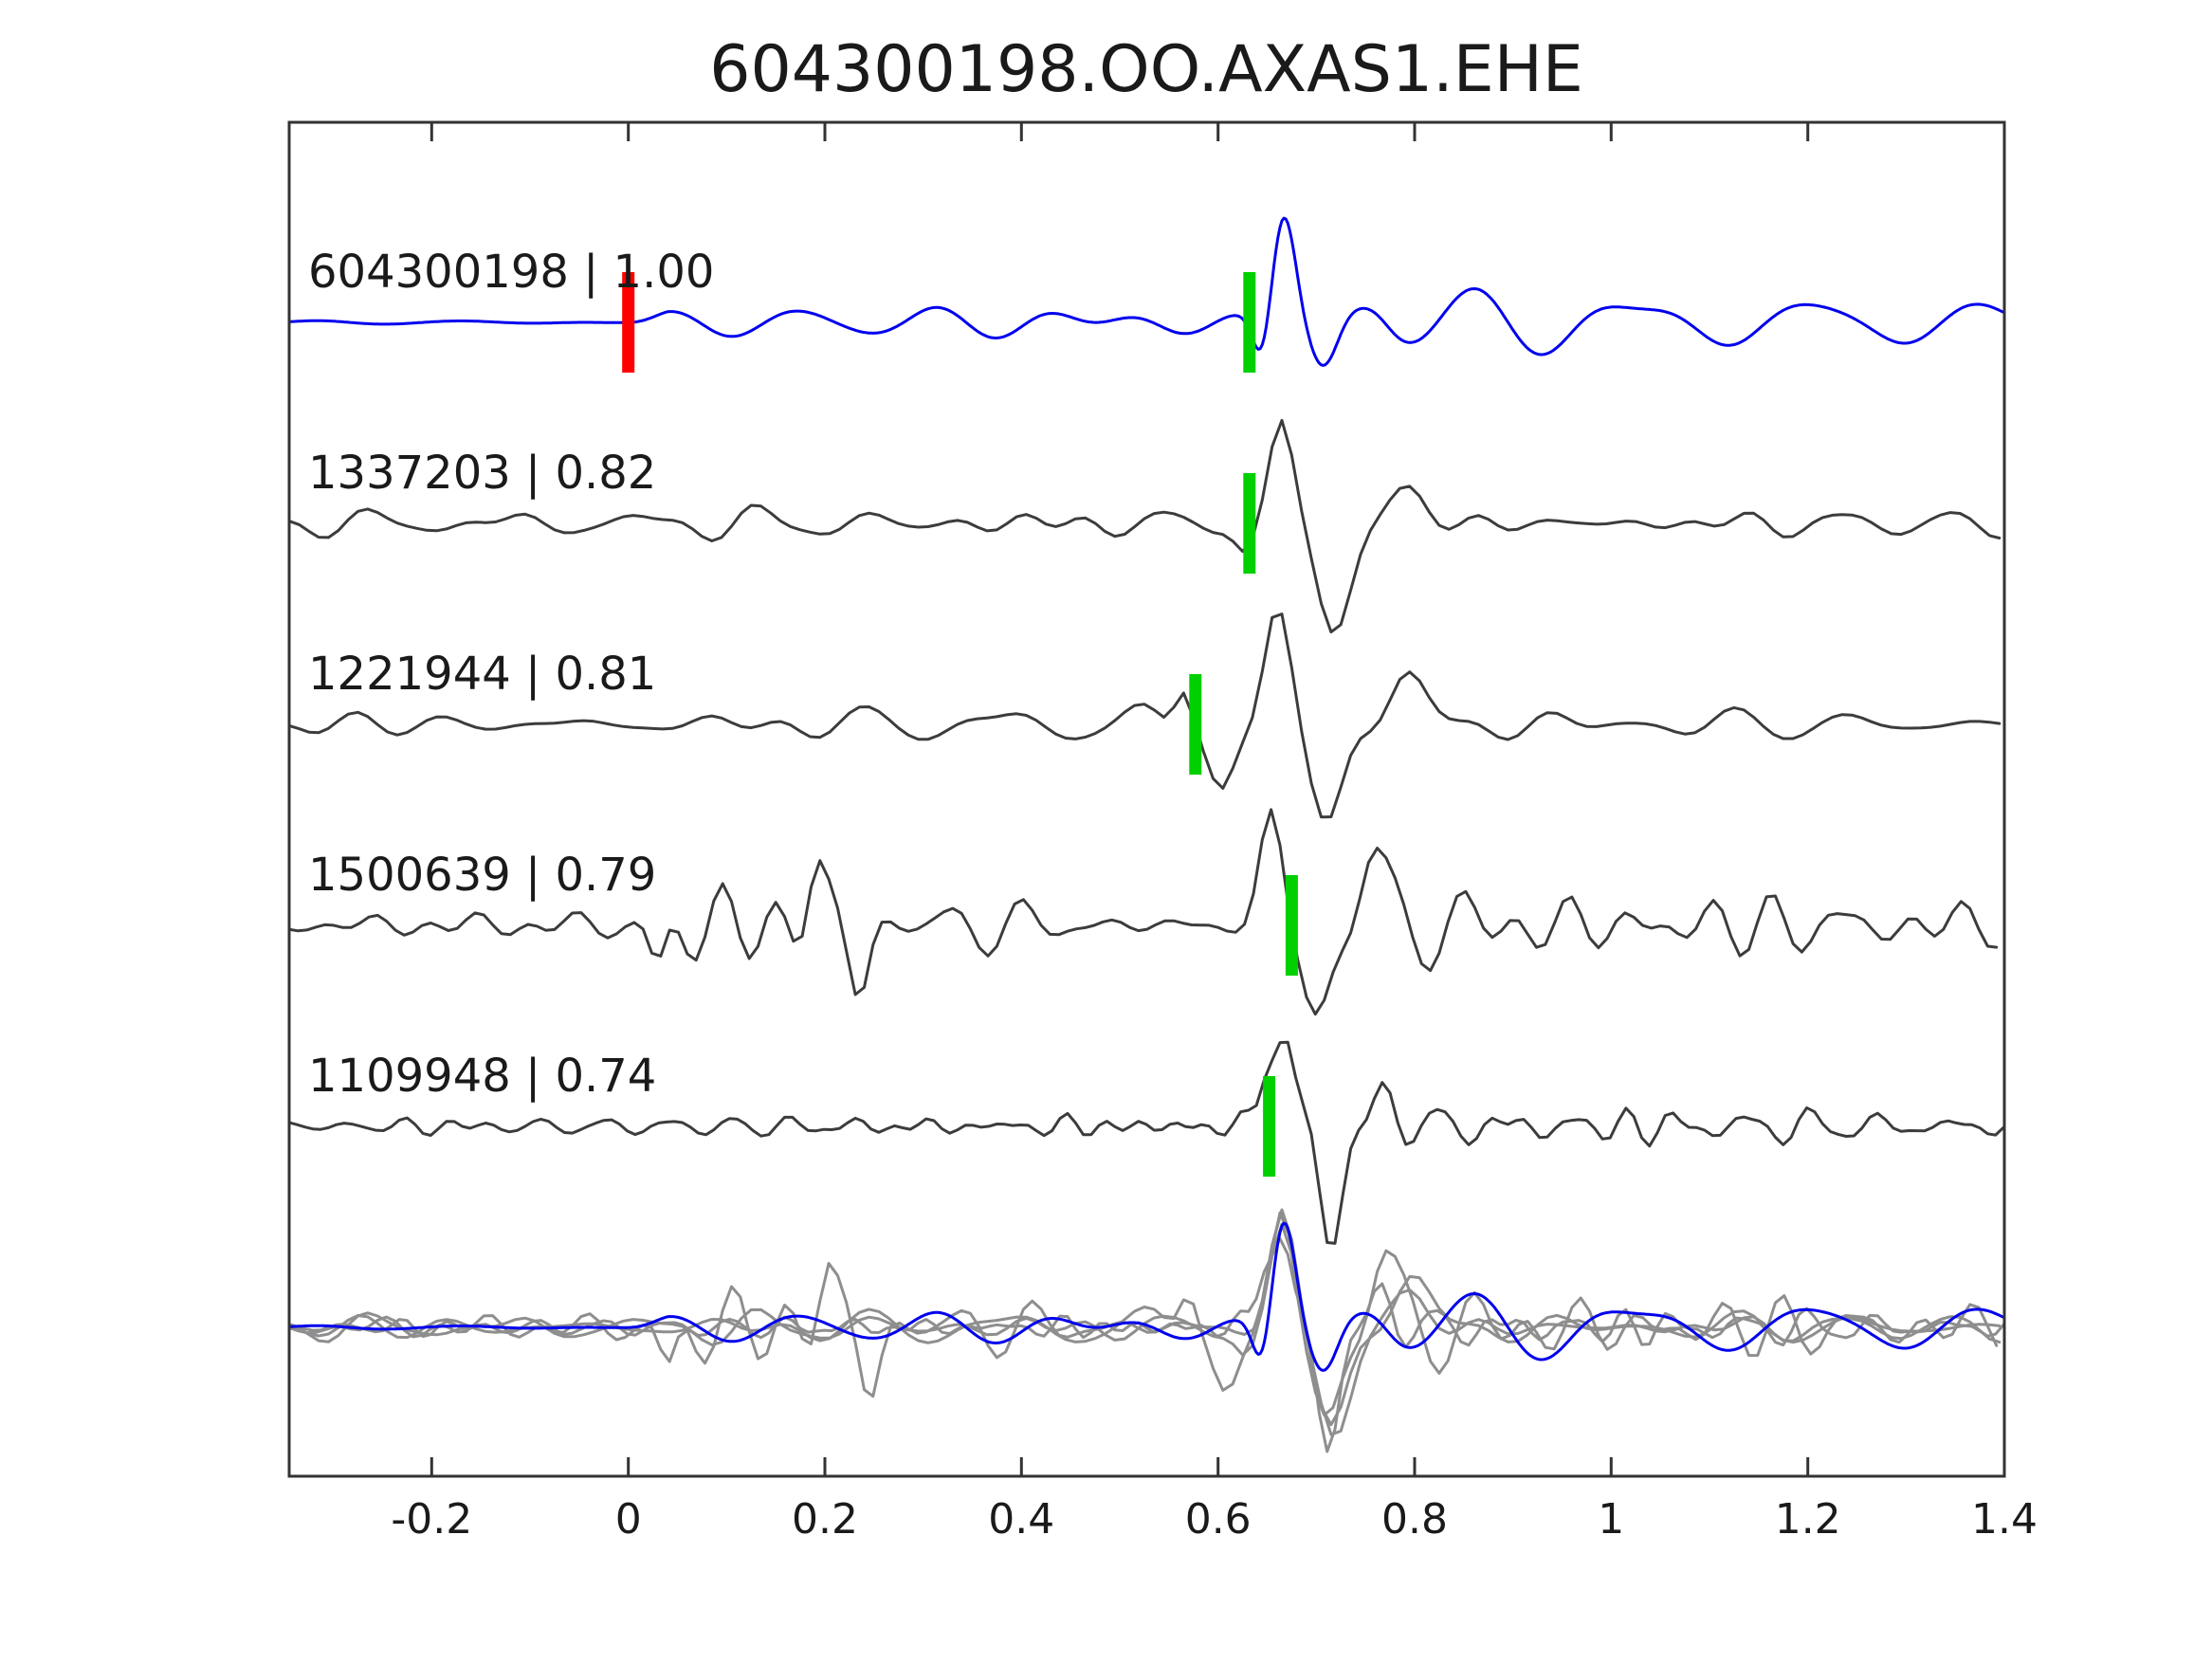 This screenshot has width=2212, height=1663. What do you see at coordinates (1021, 1519) in the screenshot?
I see `x-axis-tick-label: 0.4` at bounding box center [1021, 1519].